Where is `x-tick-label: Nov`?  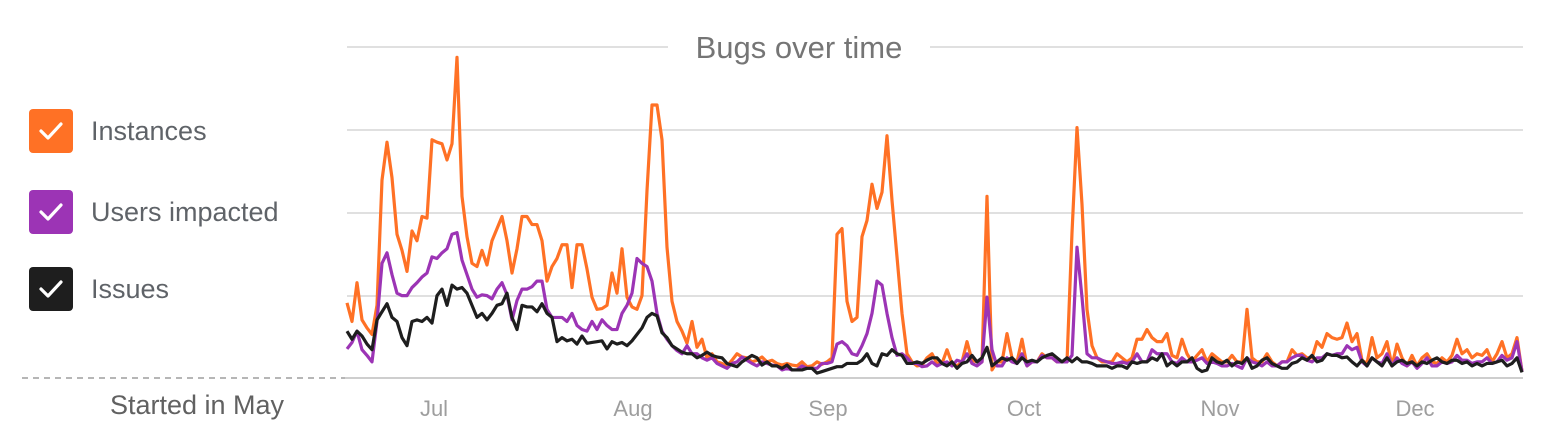 x-tick-label: Nov is located at coordinates (1219, 408).